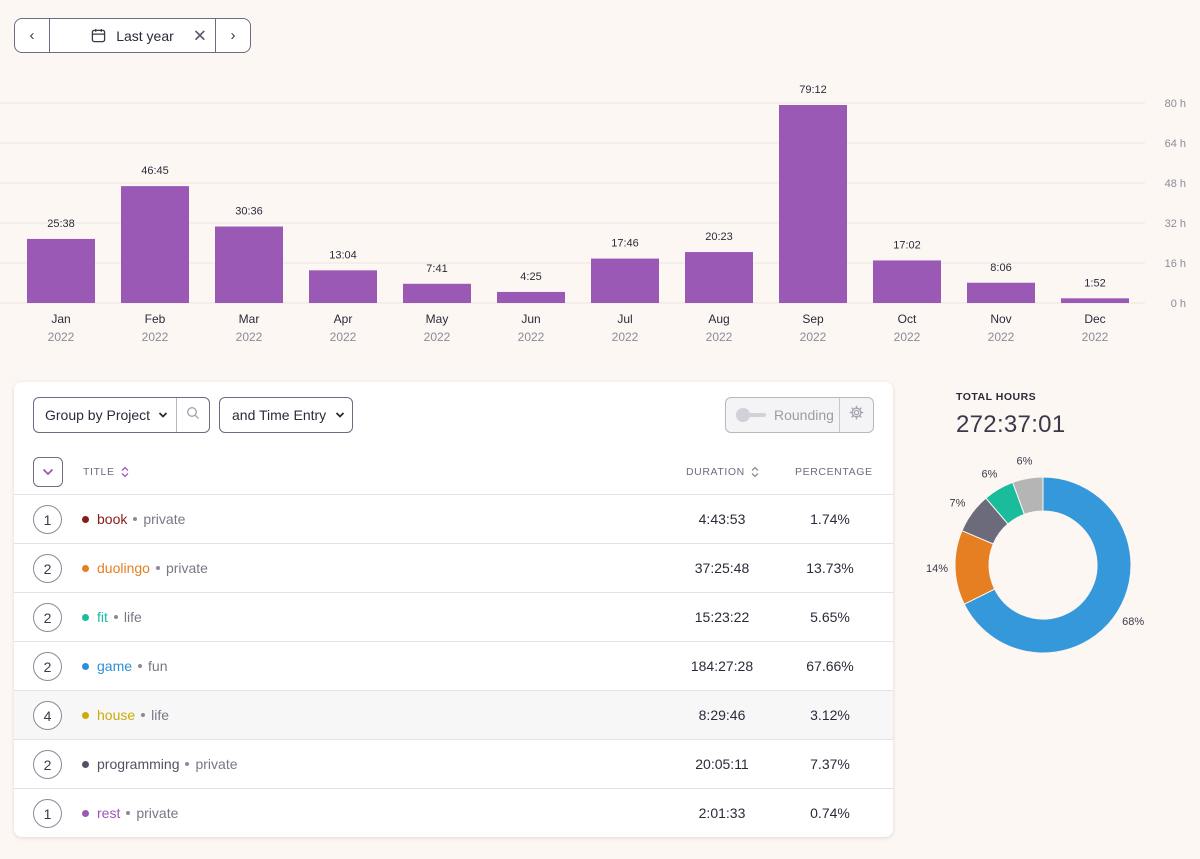 This screenshot has height=859, width=1200. Describe the element at coordinates (125, 715) in the screenshot. I see `project-title: house life` at that location.